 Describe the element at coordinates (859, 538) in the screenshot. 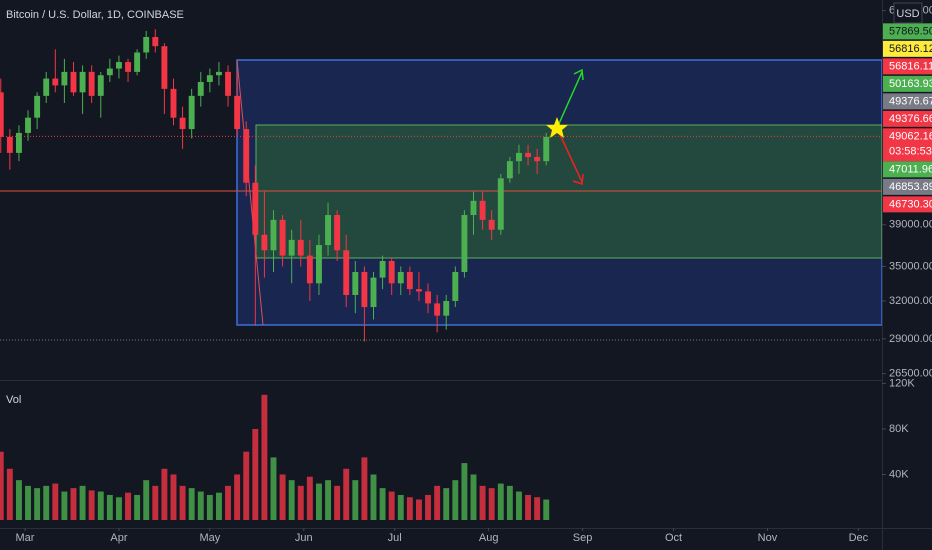

I see `x-tick-label: Dec` at that location.